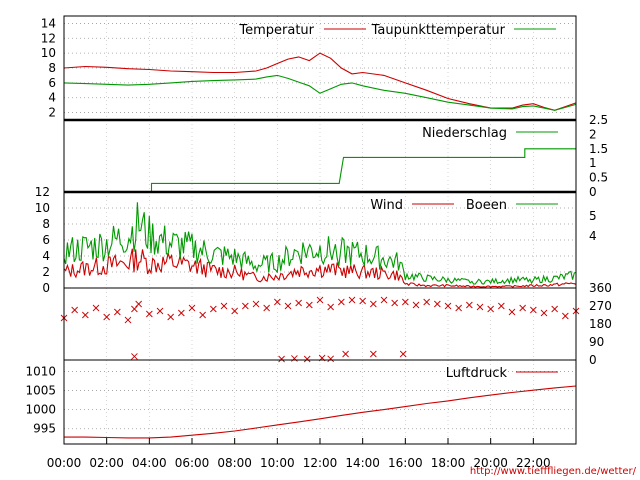  Describe the element at coordinates (106, 463) in the screenshot. I see `x-tick-label: 02:00` at that location.